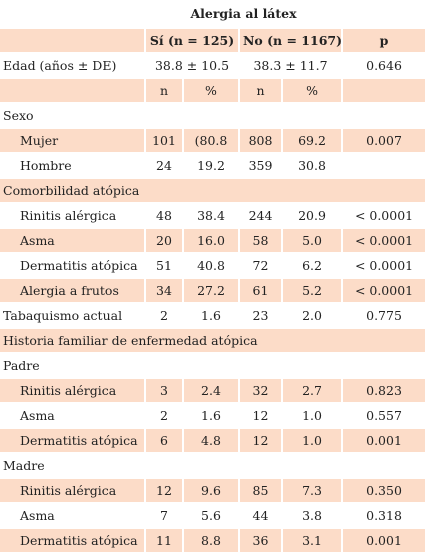  Describe the element at coordinates (313, 541) in the screenshot. I see `cell-pct-no: 3.1` at that location.